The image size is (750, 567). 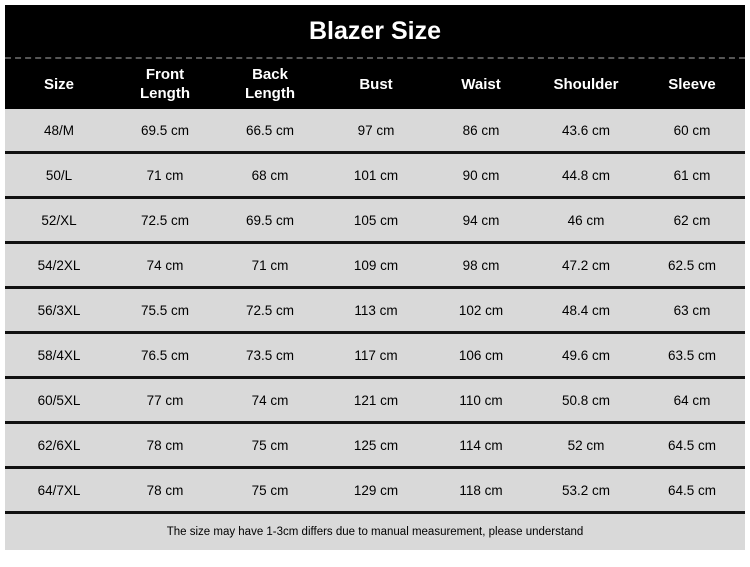 I want to click on table-cell: 105 cm, so click(x=376, y=220).